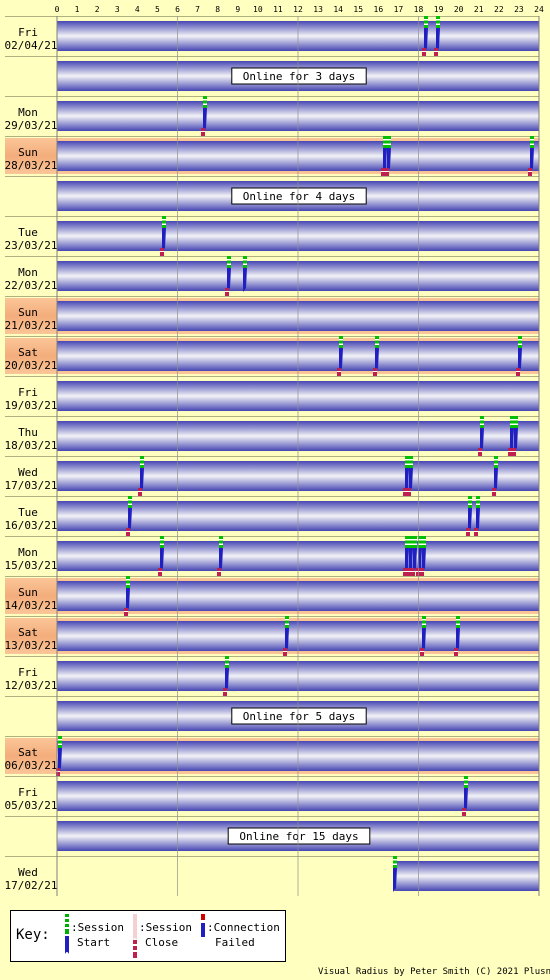 The width and height of the screenshot is (550, 980). What do you see at coordinates (94, 942) in the screenshot?
I see `session-start-key-line2: Start` at bounding box center [94, 942].